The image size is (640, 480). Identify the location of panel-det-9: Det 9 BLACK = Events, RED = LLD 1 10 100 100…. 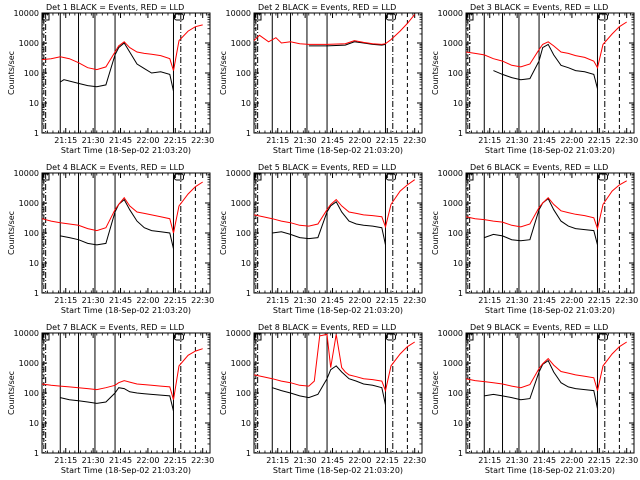
(534, 399).